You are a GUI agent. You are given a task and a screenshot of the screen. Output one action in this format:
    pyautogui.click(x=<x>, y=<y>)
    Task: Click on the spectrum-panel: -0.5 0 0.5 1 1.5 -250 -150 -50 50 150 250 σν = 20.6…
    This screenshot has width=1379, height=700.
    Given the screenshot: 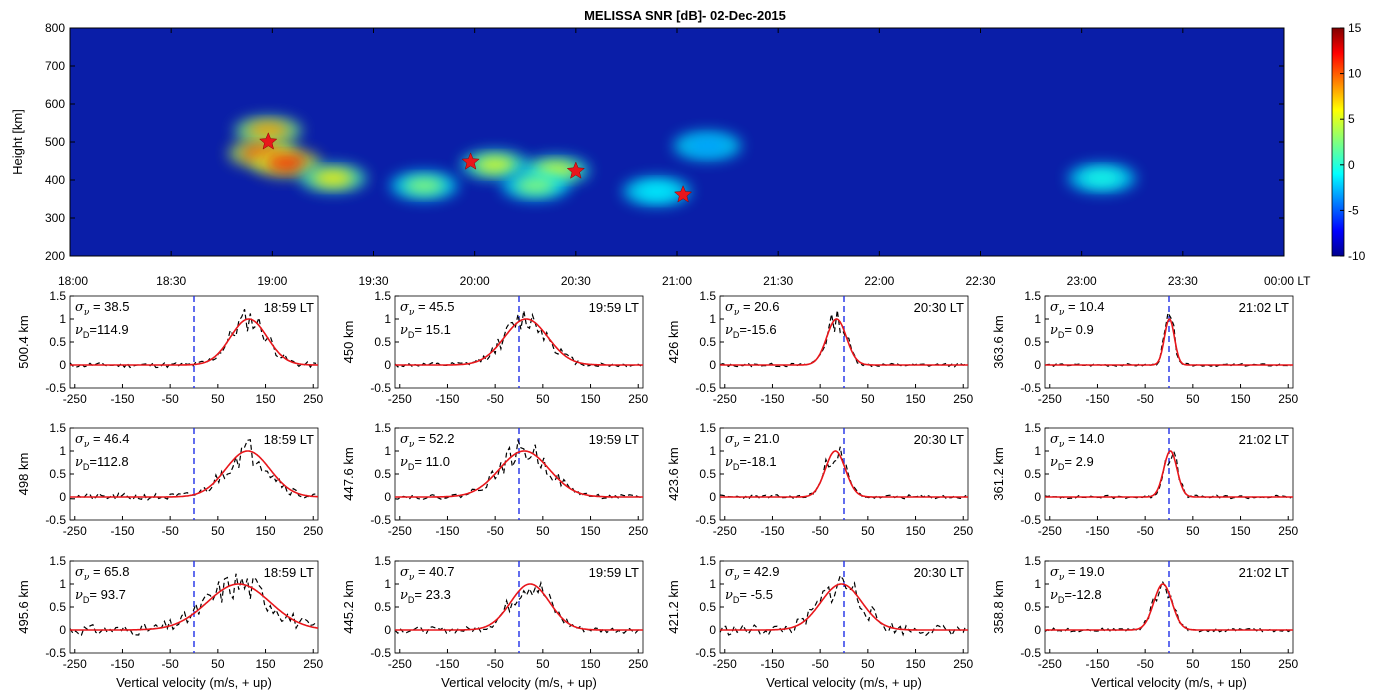 What is the action you would take?
    pyautogui.click(x=820, y=347)
    